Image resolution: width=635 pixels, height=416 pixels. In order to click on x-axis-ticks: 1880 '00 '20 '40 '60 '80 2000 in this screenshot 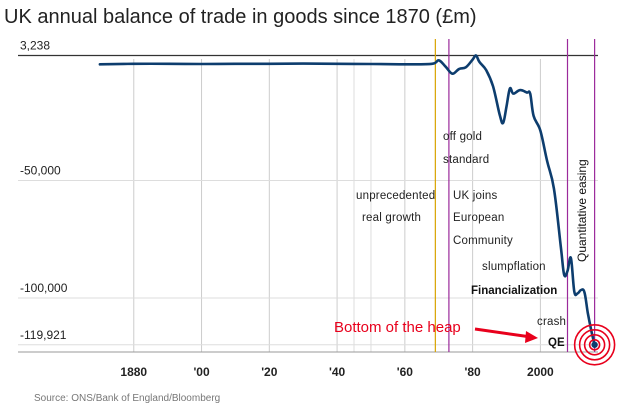, I will do `click(337, 372)`.